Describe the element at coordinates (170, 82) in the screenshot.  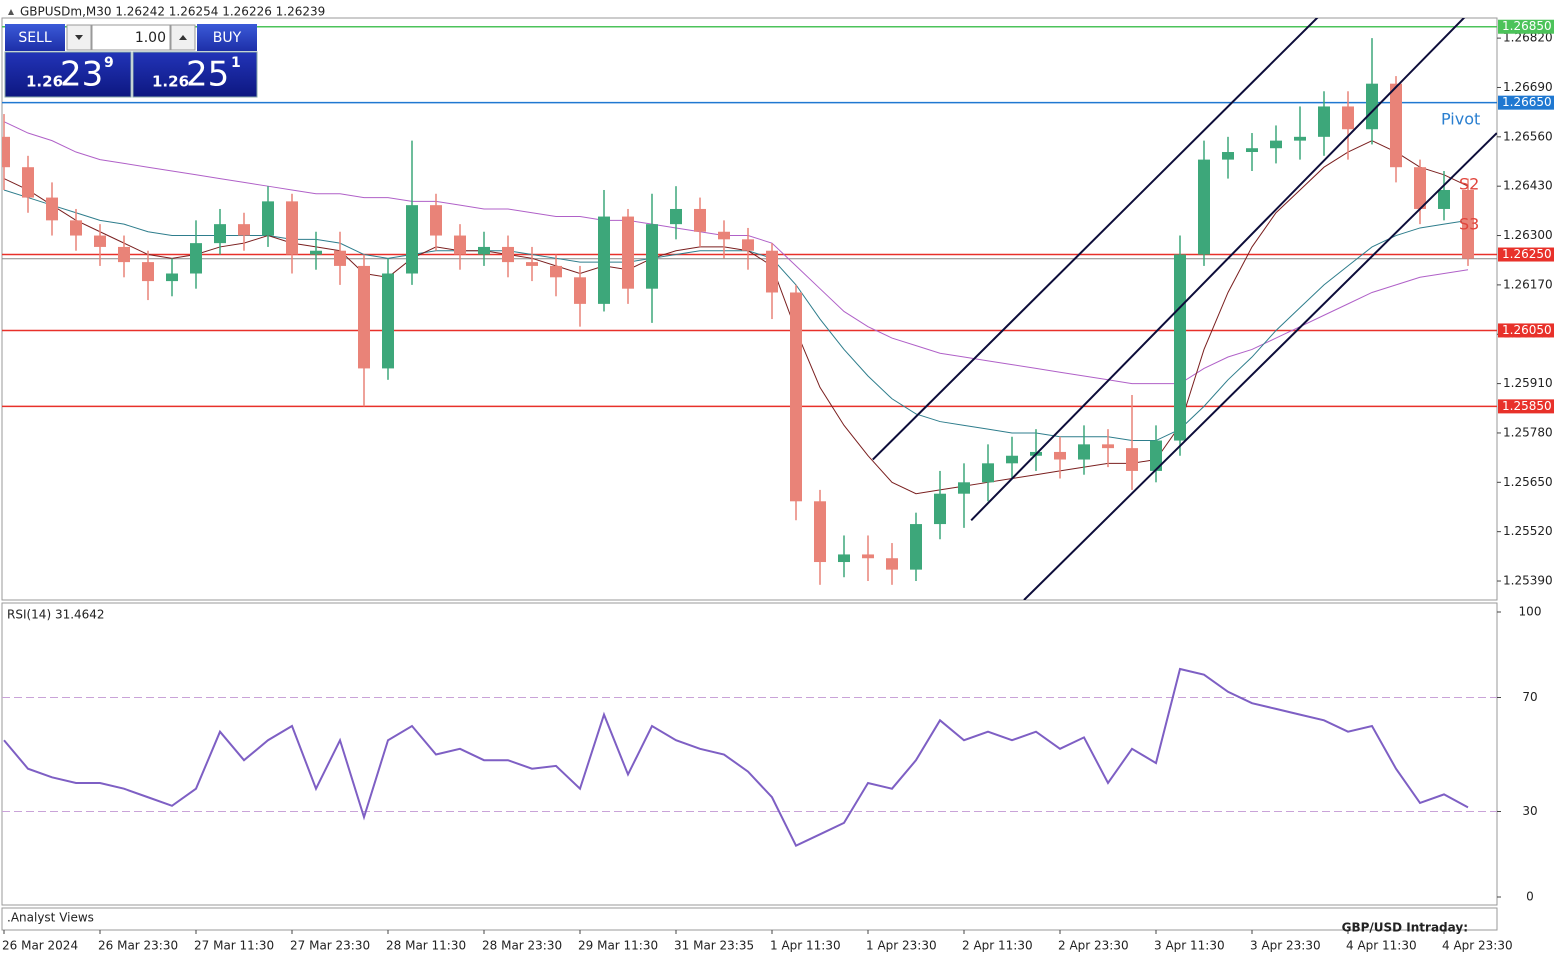
I see `ask-big: 1.26` at that location.